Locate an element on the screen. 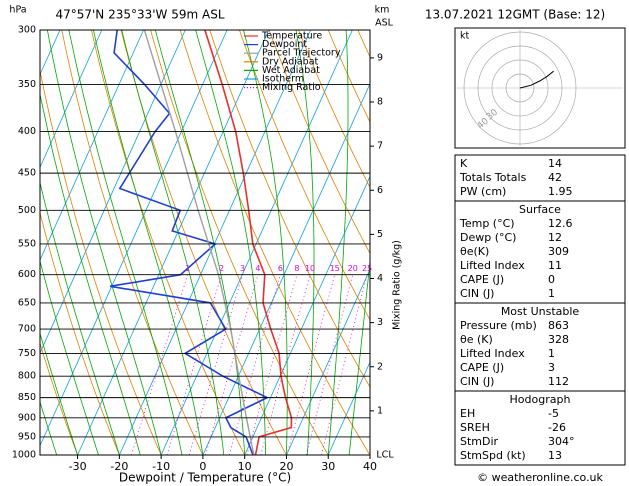 Image resolution: width=629 pixels, height=486 pixels. stats-value: 863 is located at coordinates (558, 325).